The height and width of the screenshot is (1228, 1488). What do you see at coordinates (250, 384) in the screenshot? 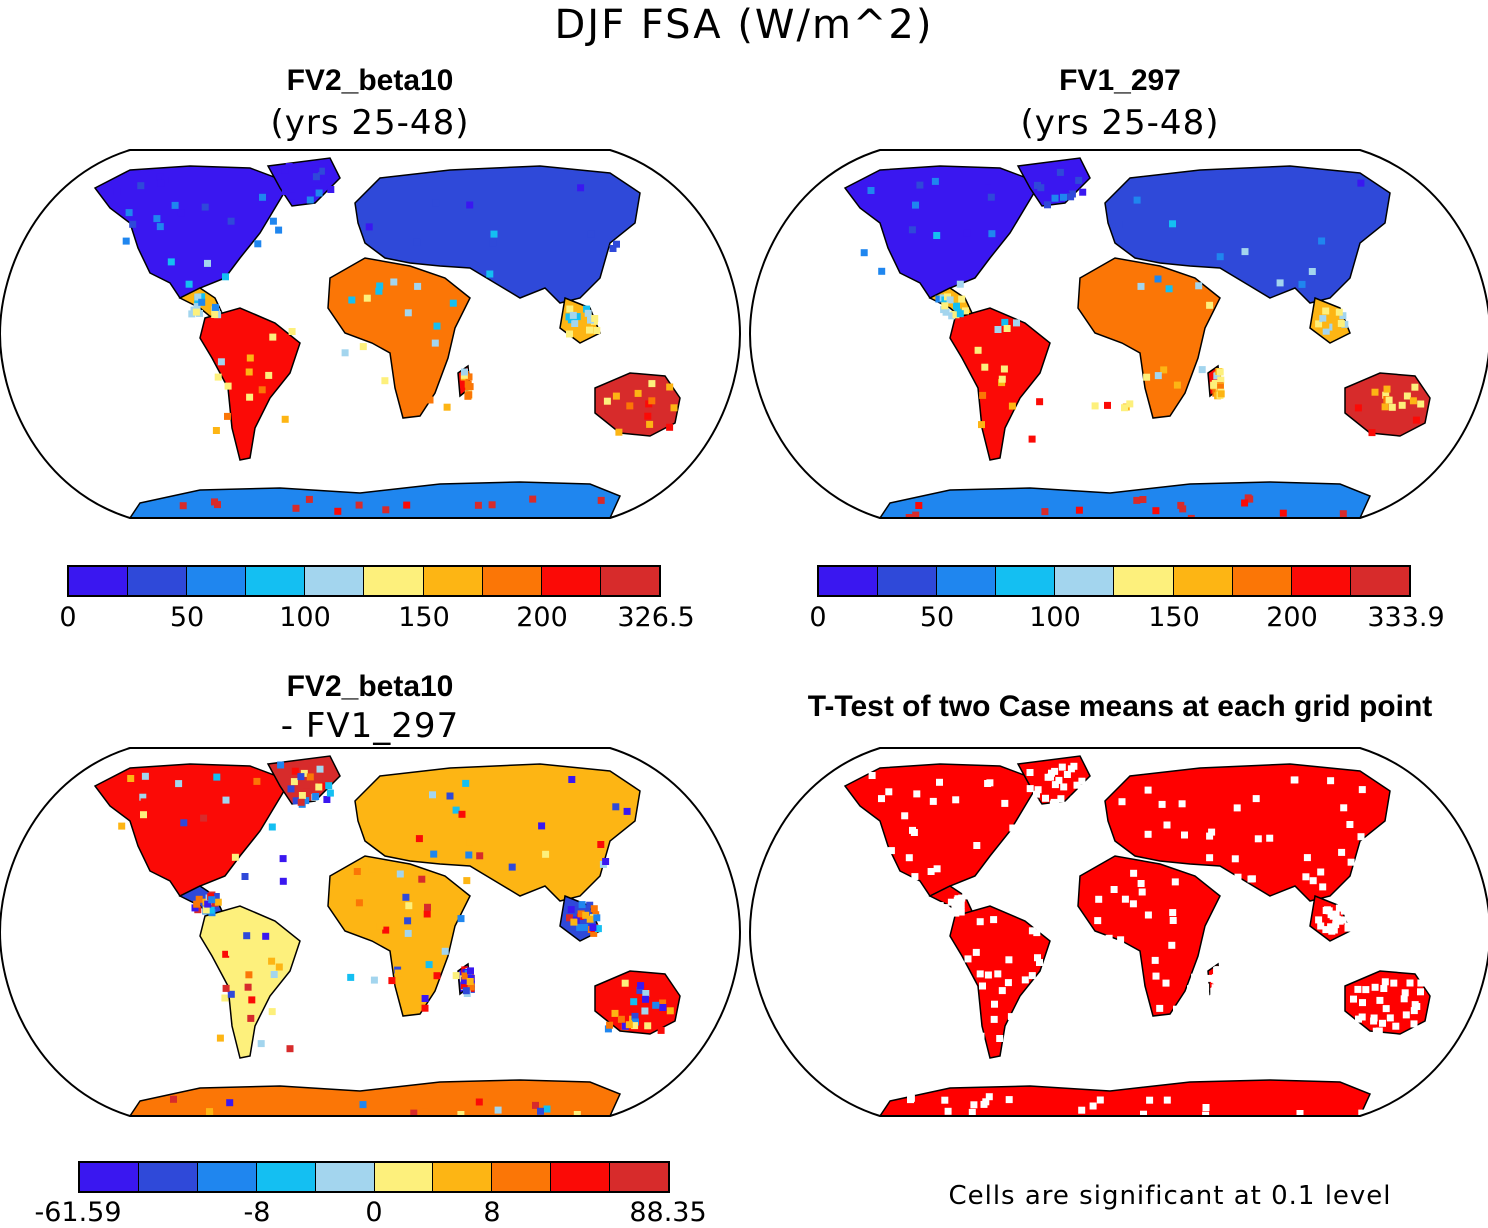
I see `land-south-america-tl` at bounding box center [250, 384].